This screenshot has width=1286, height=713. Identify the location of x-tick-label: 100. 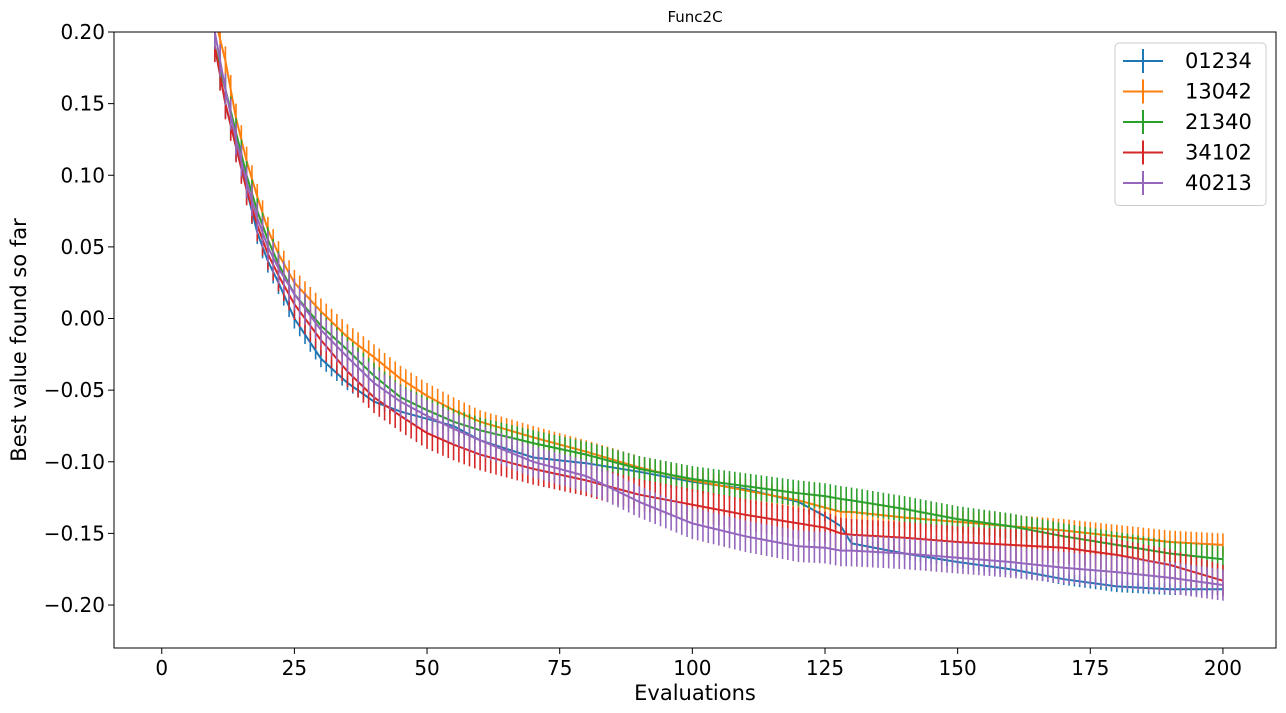
(692, 668).